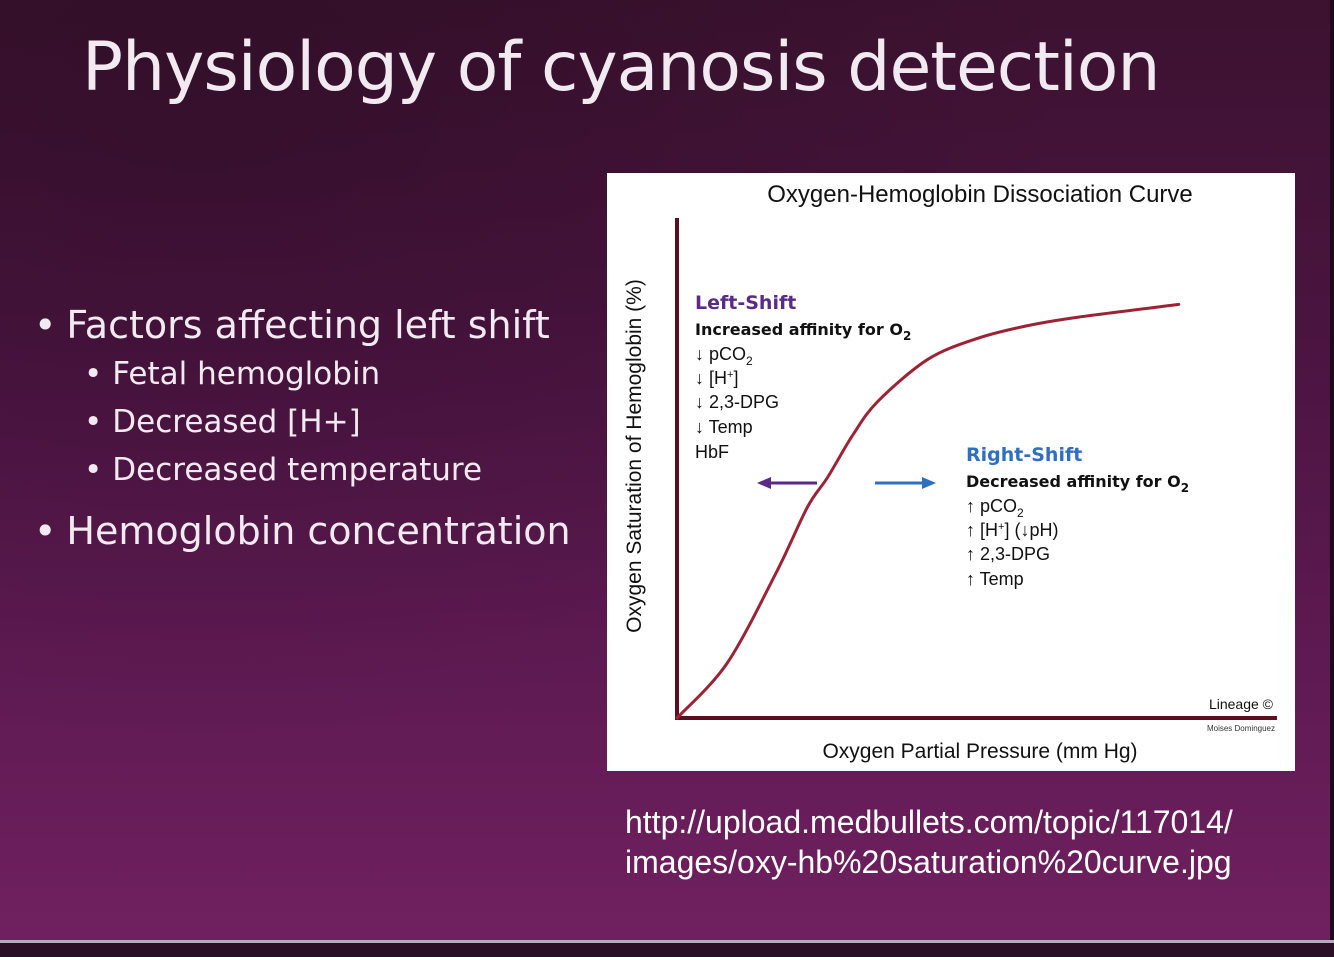 The width and height of the screenshot is (1334, 957). What do you see at coordinates (634, 456) in the screenshot?
I see `y-axis-label: Oxygen Saturation of Hemoglobin (%)` at bounding box center [634, 456].